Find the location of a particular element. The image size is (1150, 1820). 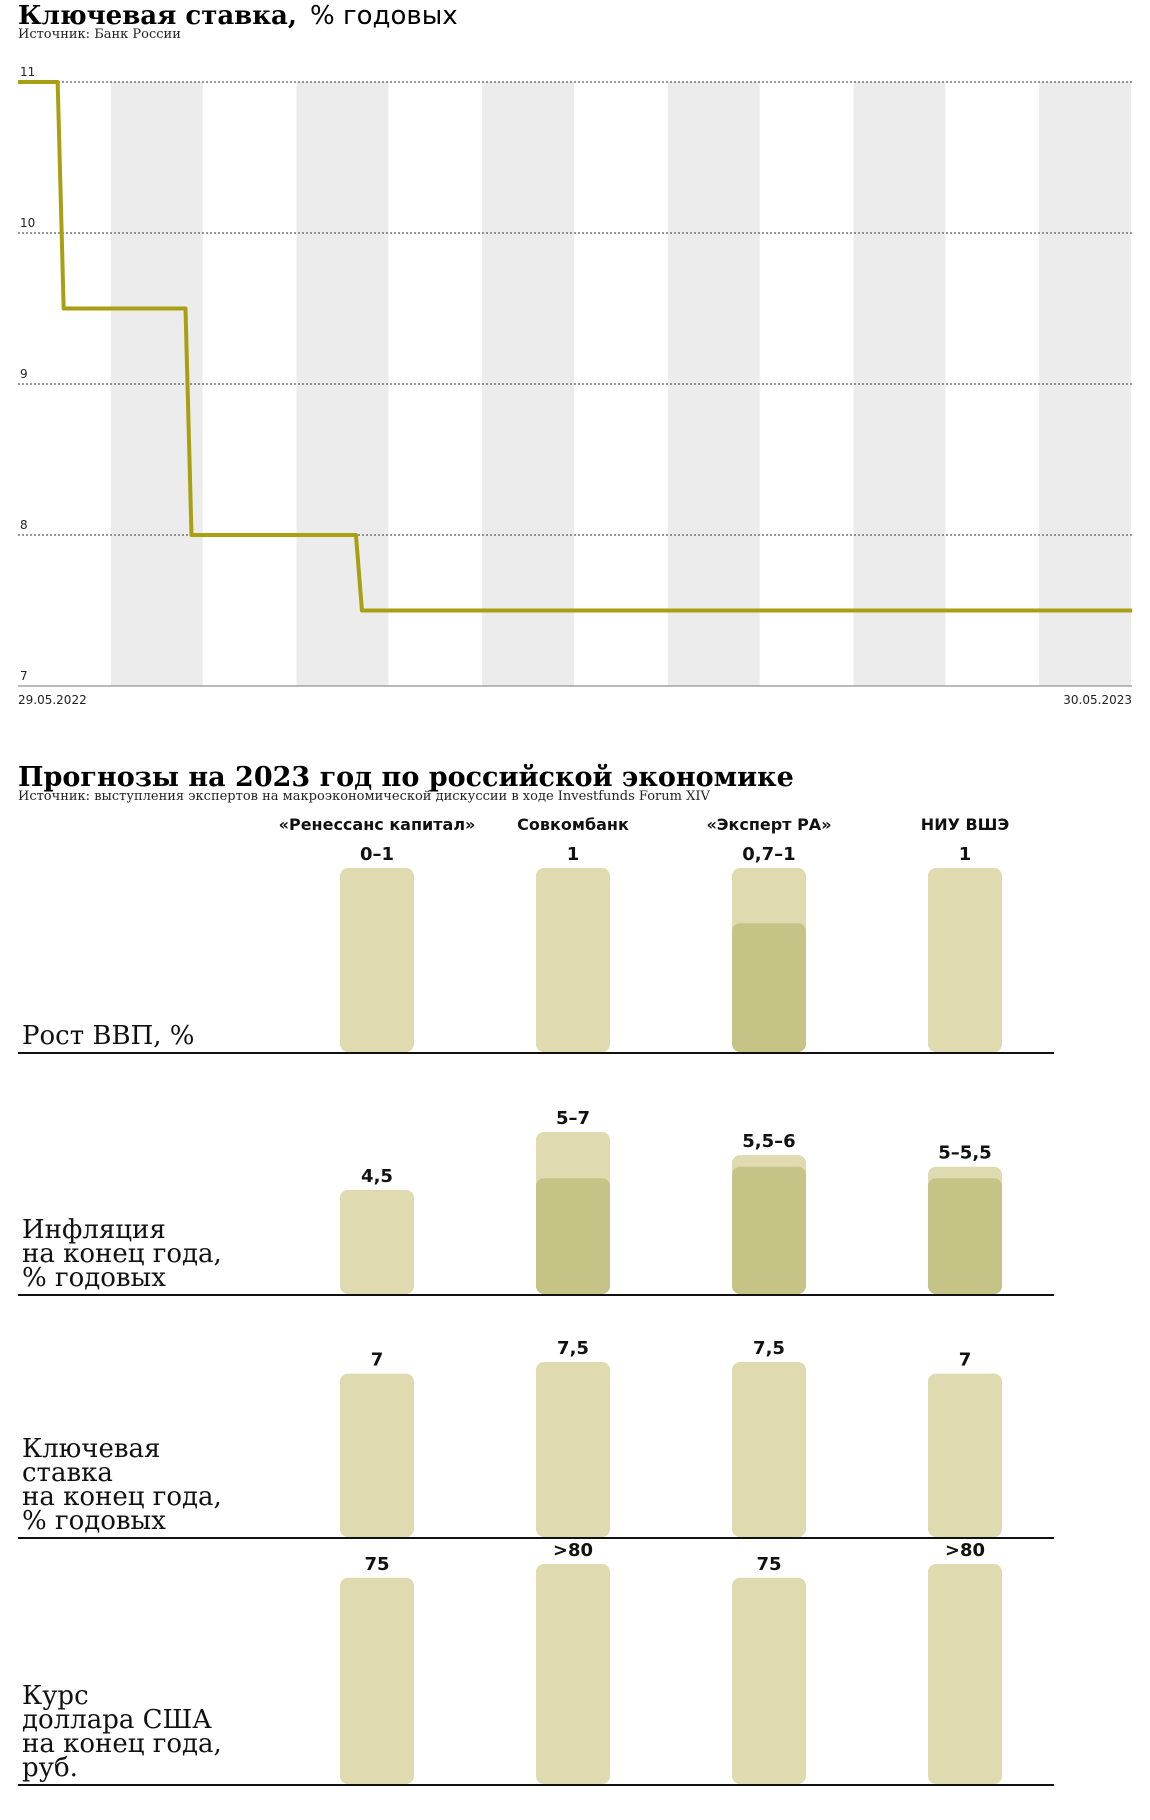

chart1-title: Ключевая ставка, is located at coordinates (157, 16).